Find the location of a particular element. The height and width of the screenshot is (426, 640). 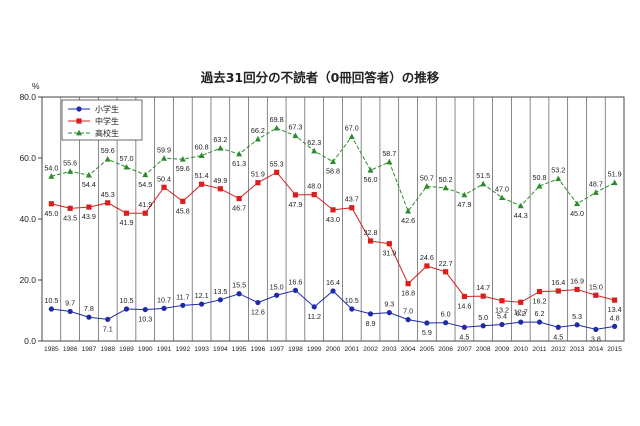

data-label: 14.6 is located at coordinates (464, 305).